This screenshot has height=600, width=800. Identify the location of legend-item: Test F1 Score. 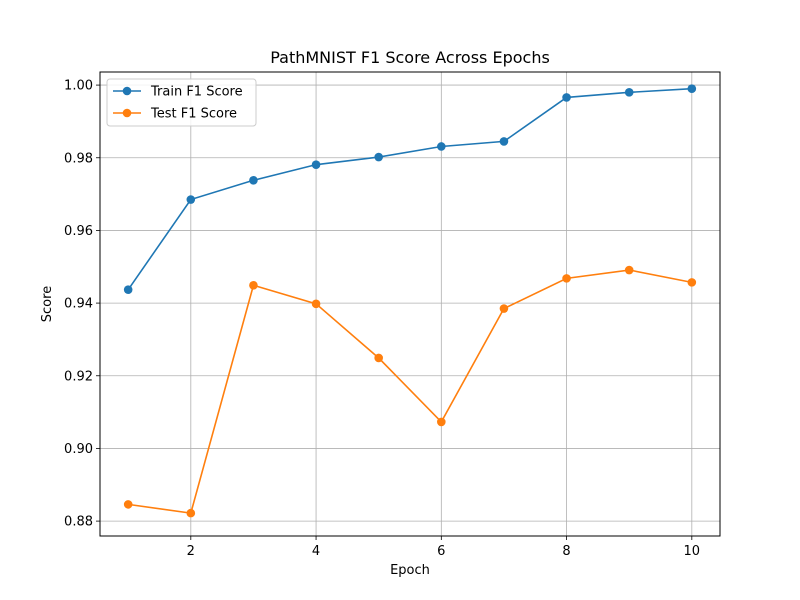
(175, 114).